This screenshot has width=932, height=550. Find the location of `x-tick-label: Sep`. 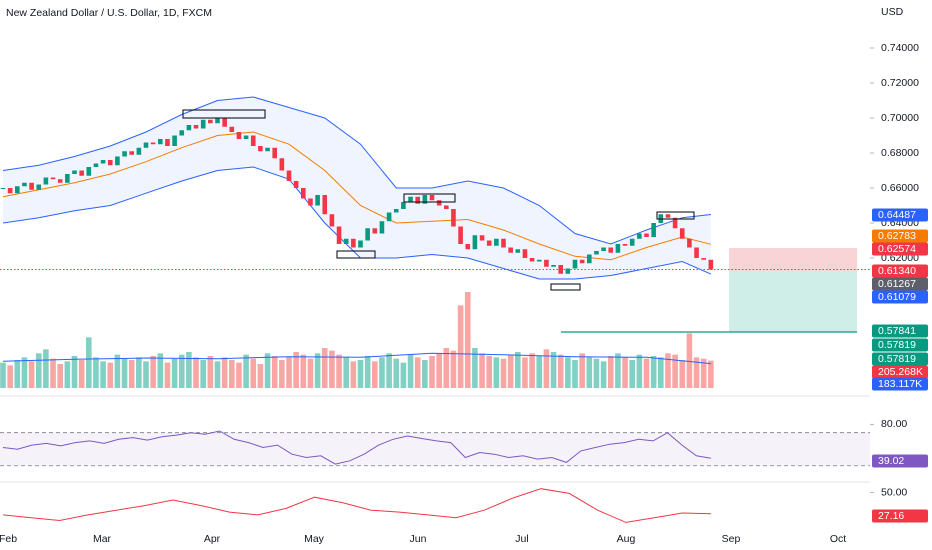

x-tick-label: Sep is located at coordinates (731, 539).